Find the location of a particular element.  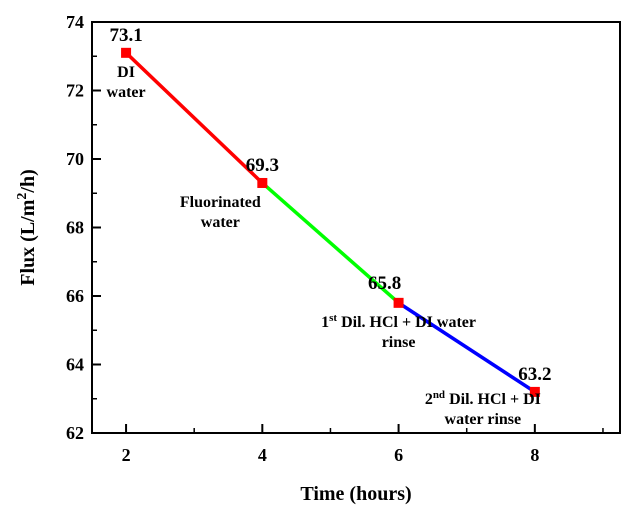

y-tick-label: 64 is located at coordinates (75, 365).